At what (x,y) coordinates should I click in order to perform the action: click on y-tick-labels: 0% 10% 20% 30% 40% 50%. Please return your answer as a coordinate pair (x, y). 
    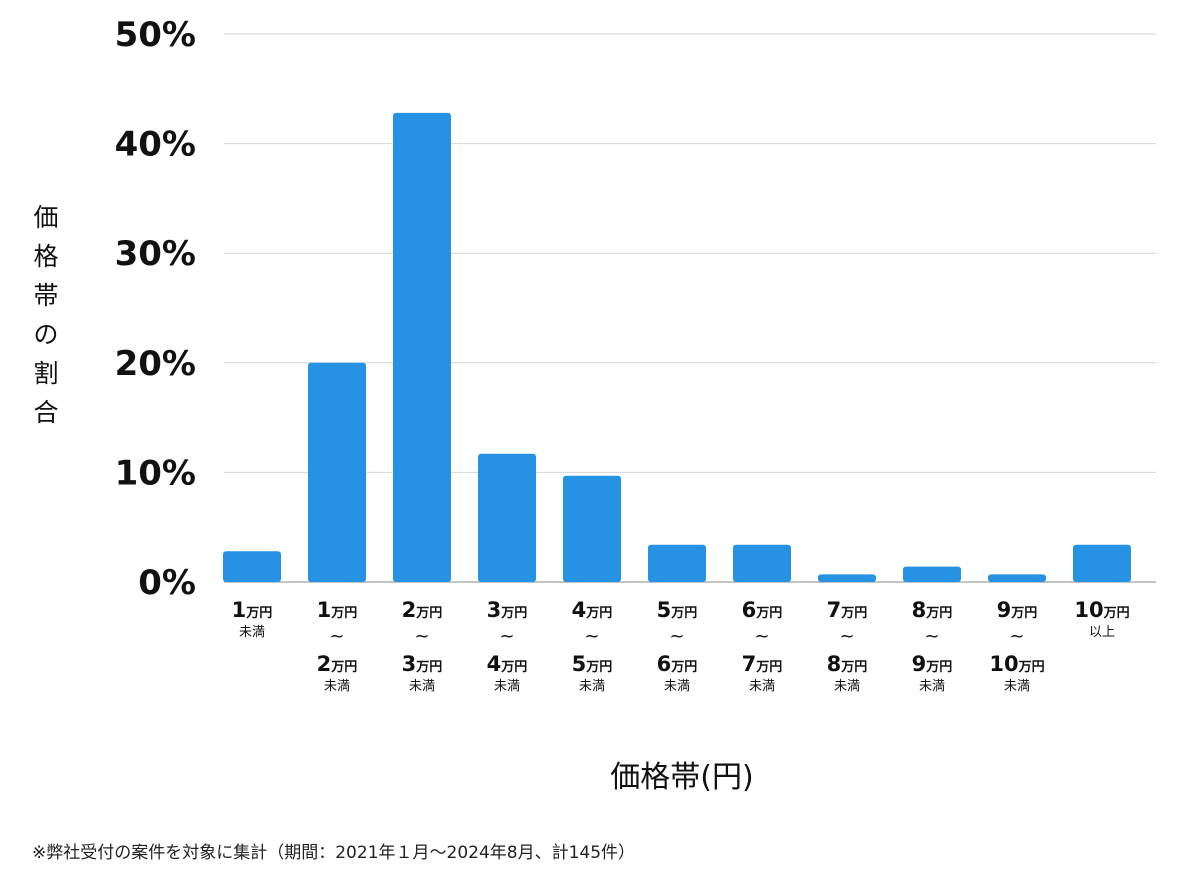
    Looking at the image, I should click on (155, 309).